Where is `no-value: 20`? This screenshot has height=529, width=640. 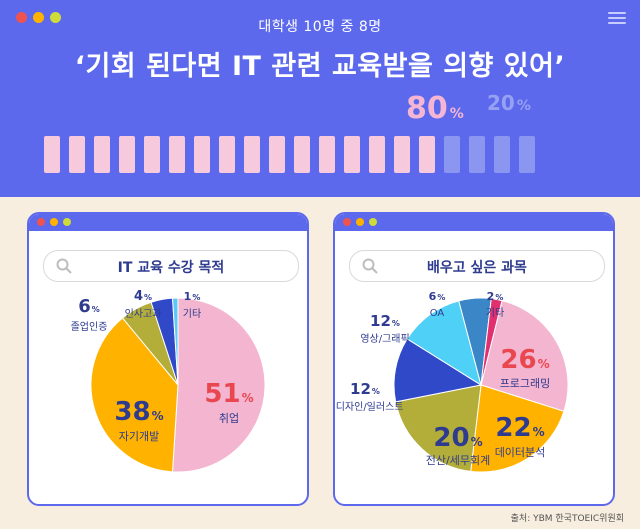 no-value: 20 is located at coordinates (501, 103).